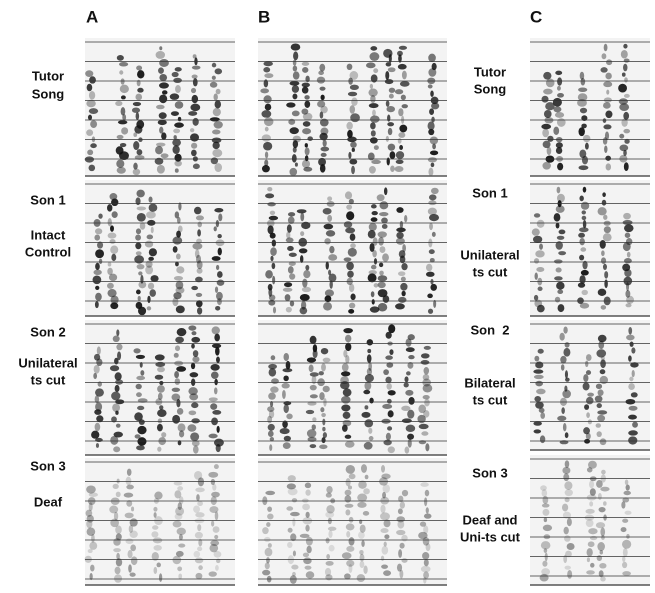 Image resolution: width=655 pixels, height=593 pixels. I want to click on row-label: Tutor, so click(48, 75).